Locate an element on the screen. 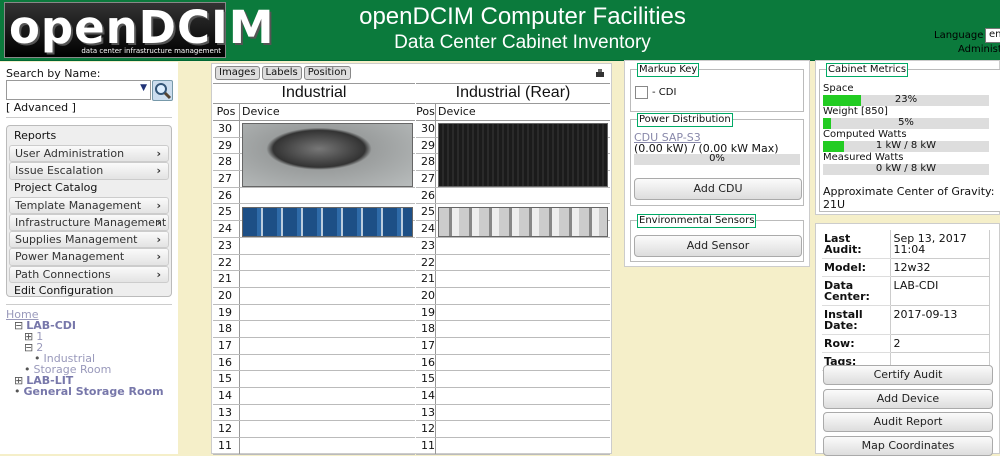 The width and height of the screenshot is (1000, 456). metric-value: 23% is located at coordinates (906, 99).